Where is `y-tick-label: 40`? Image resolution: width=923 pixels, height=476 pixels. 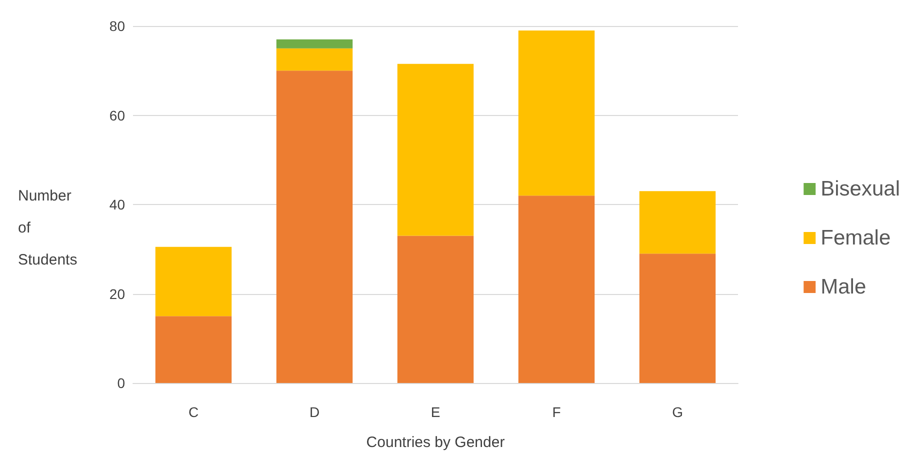
y-tick-label: 40 is located at coordinates (117, 204).